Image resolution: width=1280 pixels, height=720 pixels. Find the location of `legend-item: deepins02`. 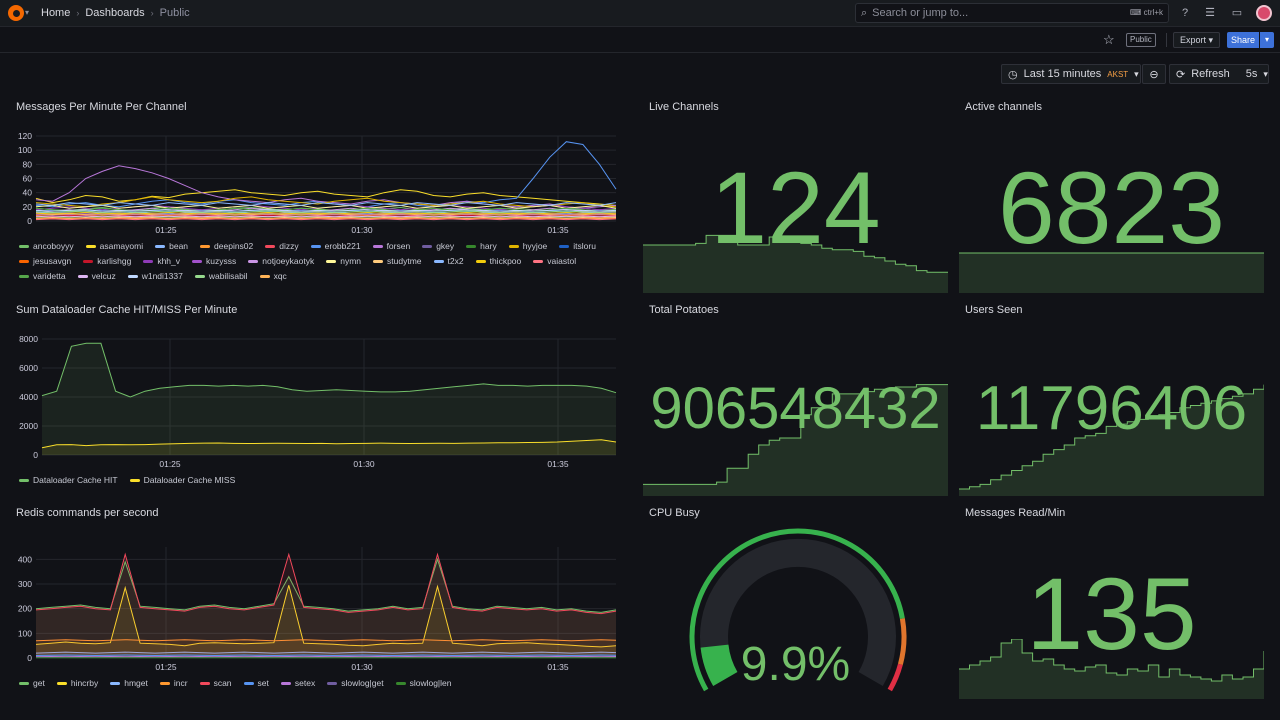

legend-item: deepins02 is located at coordinates (226, 246).